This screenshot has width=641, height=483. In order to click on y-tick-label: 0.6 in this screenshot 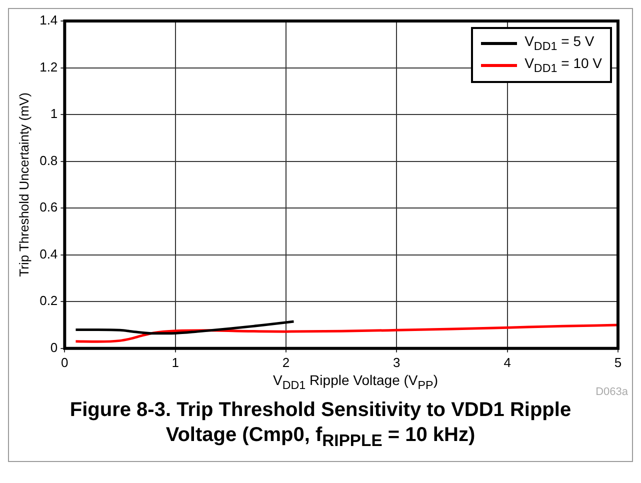, I will do `click(49, 207)`.